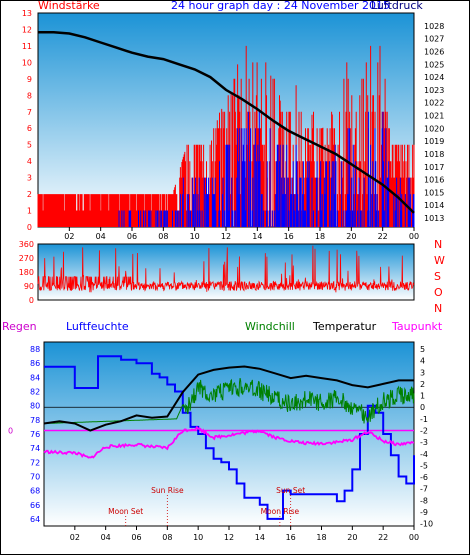  What do you see at coordinates (226, 269) in the screenshot?
I see `wind-direction-series` at bounding box center [226, 269].